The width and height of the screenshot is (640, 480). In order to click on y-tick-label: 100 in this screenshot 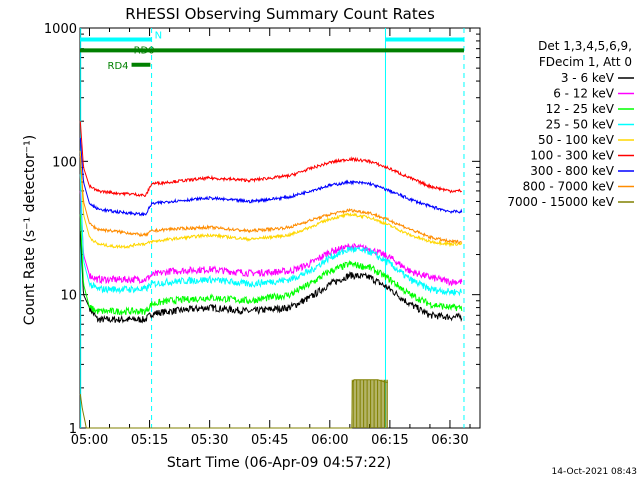, I will do `click(64, 162)`.